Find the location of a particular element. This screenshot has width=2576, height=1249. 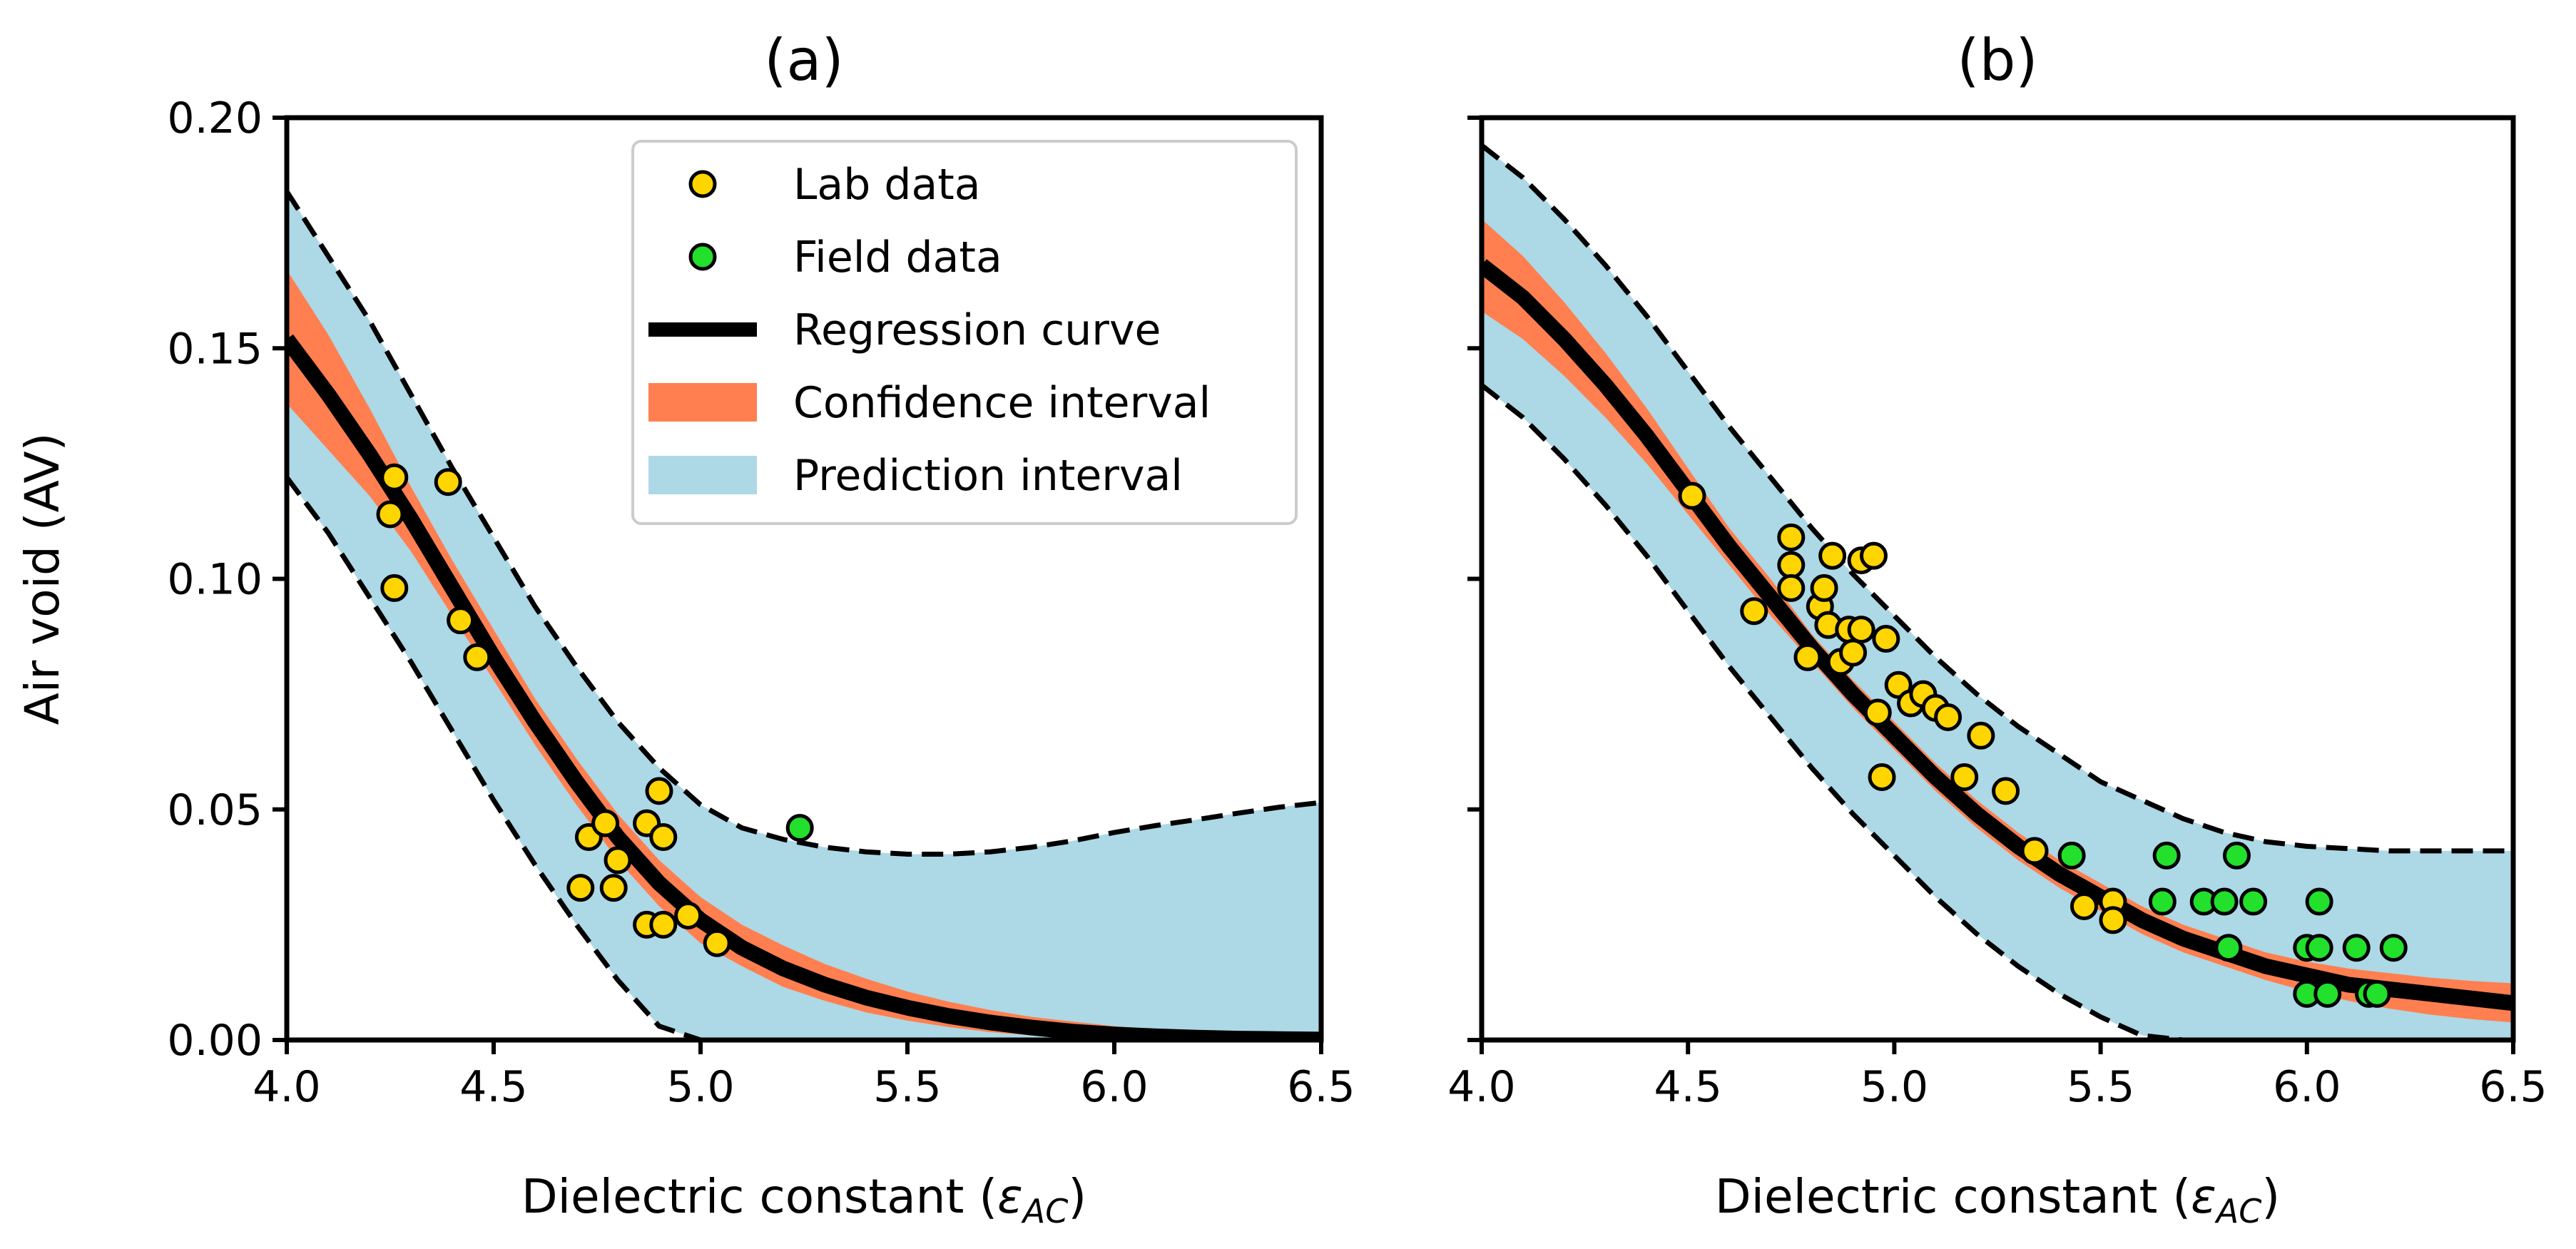

legend-item: Prediction interval is located at coordinates (915, 476).